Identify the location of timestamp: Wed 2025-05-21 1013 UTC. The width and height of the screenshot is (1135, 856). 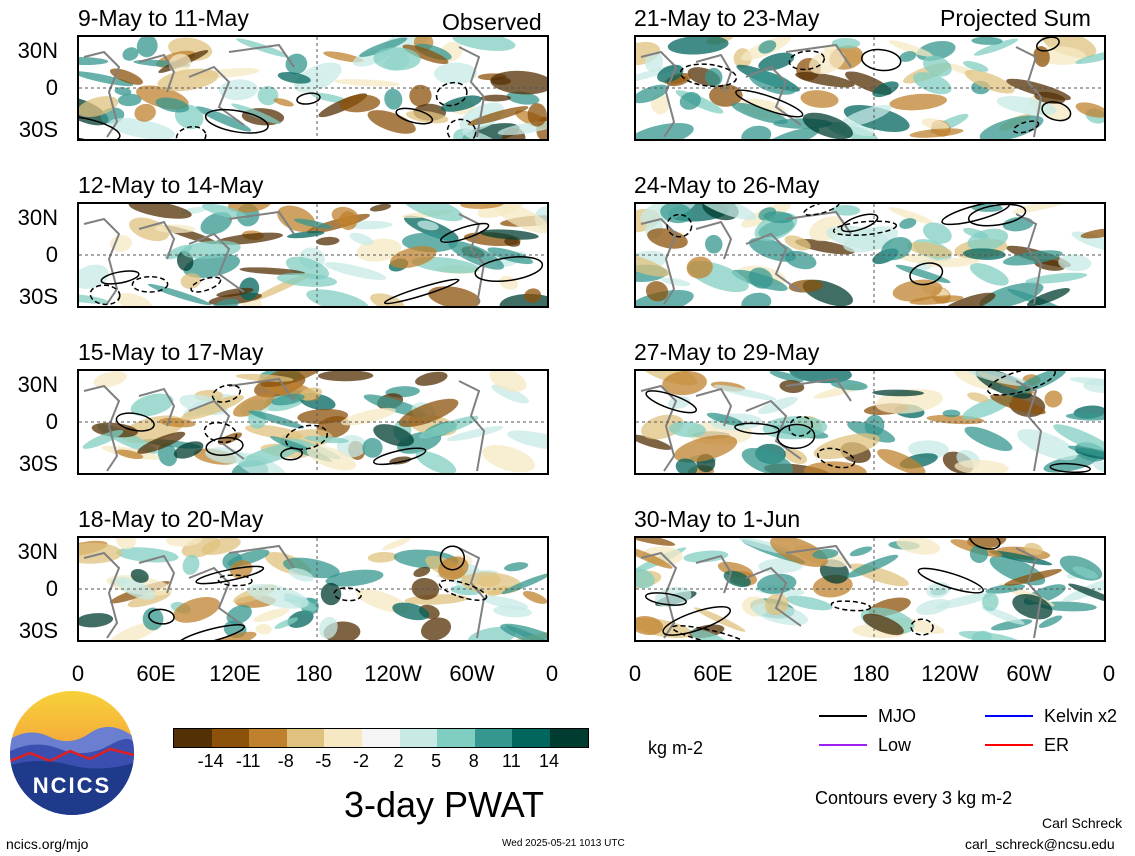
(563, 843).